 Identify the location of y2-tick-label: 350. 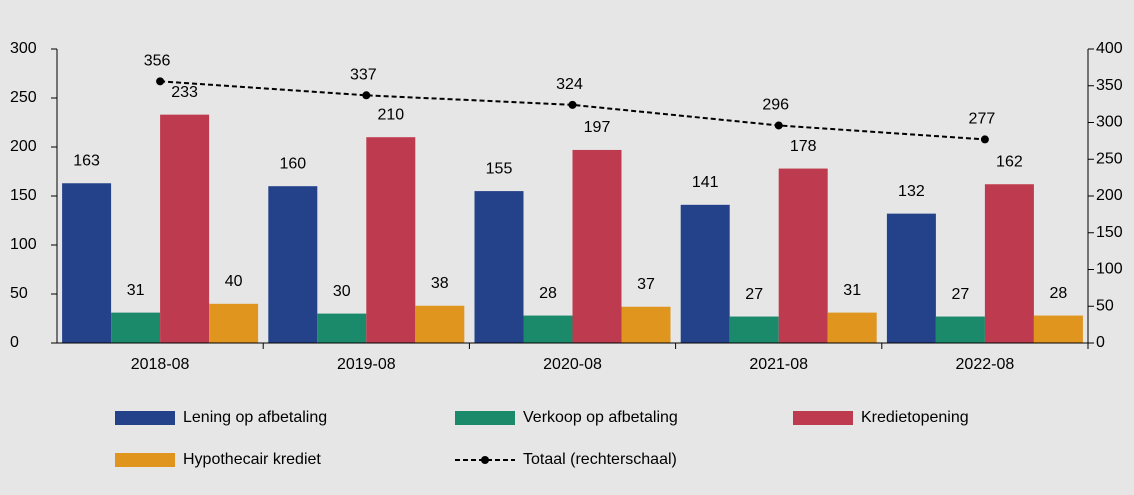
(1109, 85).